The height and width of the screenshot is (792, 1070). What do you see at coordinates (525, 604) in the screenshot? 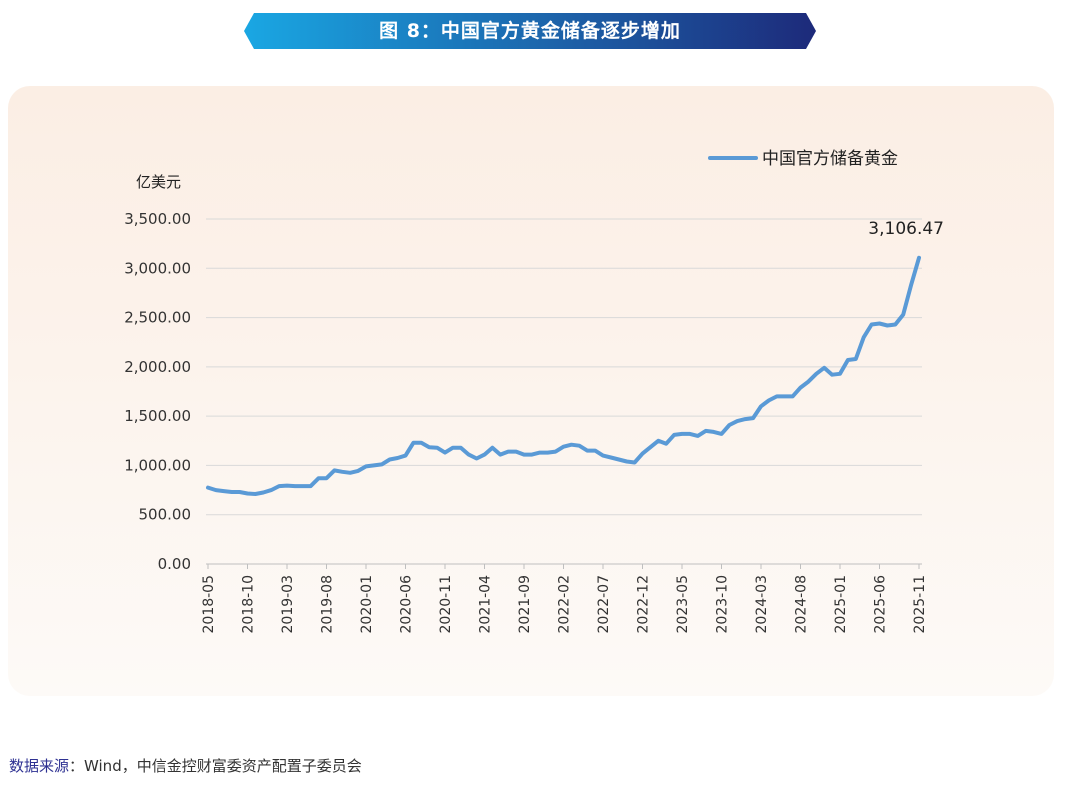
I see `x-tick-label: 2021-09` at bounding box center [525, 604].